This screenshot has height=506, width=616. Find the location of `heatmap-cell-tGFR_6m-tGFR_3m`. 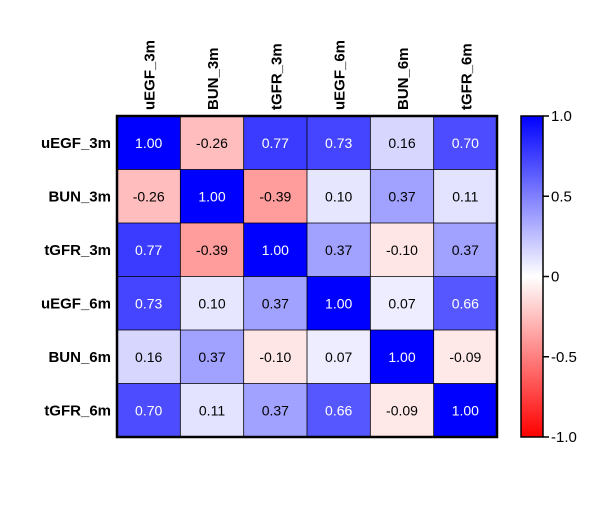

heatmap-cell-tGFR_6m-tGFR_3m is located at coordinates (275, 410).